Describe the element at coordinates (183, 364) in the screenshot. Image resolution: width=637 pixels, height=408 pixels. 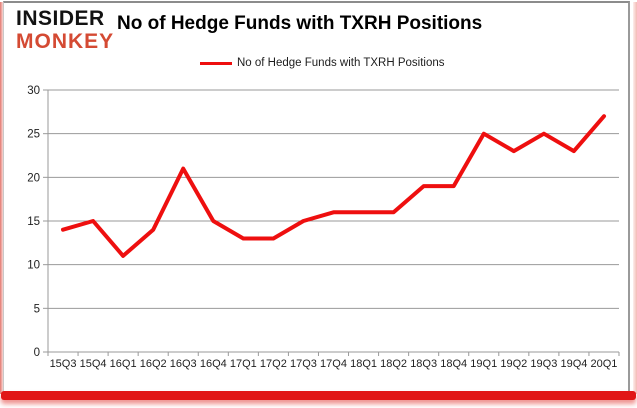
I see `x-axis-tick-label: 16Q3` at that location.